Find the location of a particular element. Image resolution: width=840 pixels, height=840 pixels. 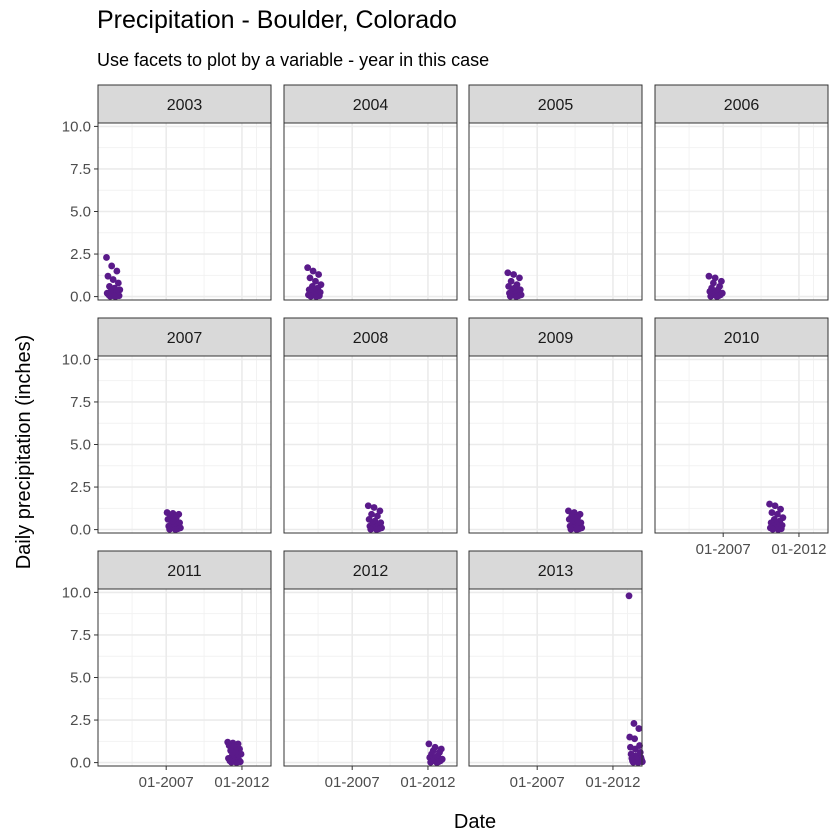

facet-panel-2012: 2012 is located at coordinates (370, 658).